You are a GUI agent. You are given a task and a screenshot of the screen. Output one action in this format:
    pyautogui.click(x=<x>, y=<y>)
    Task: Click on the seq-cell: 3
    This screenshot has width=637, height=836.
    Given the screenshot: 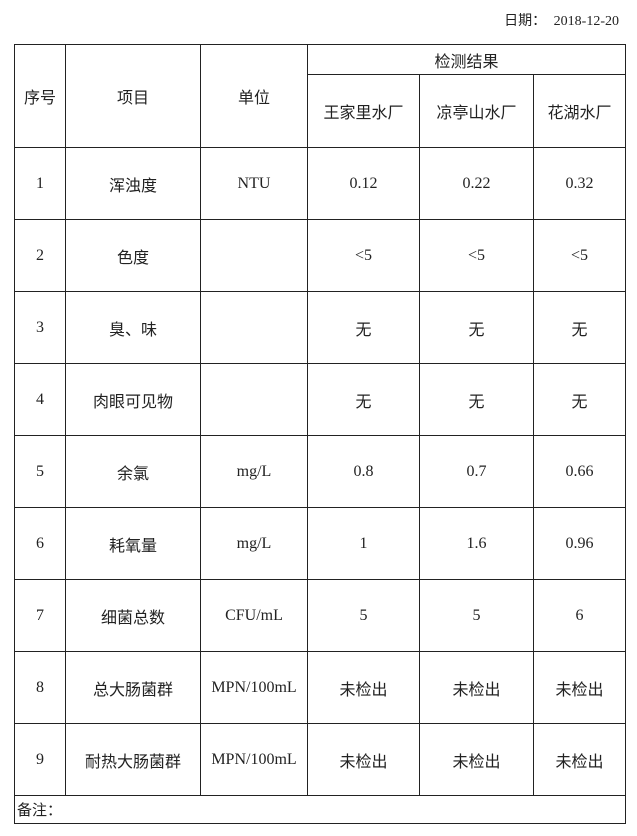 What is the action you would take?
    pyautogui.click(x=40, y=327)
    